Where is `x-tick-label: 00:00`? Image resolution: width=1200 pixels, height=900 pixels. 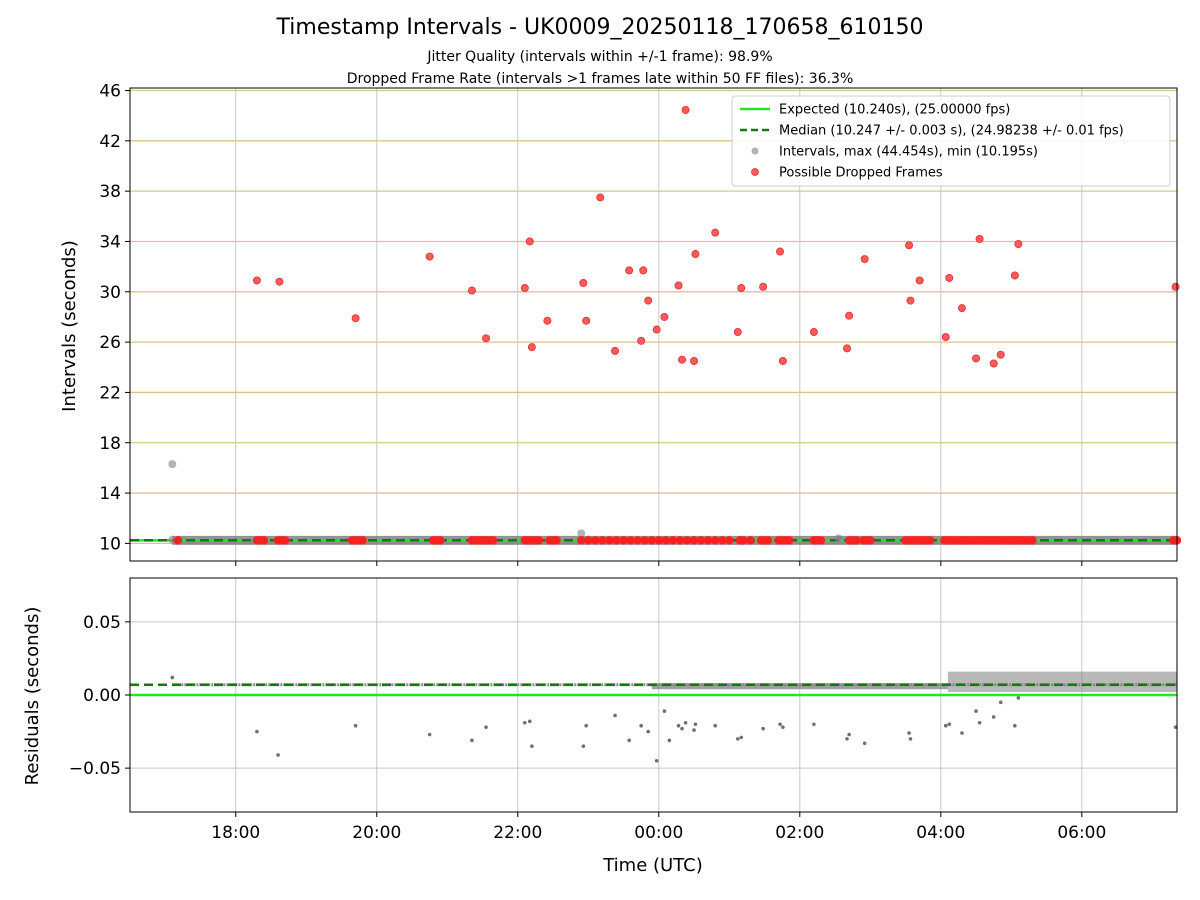
x-tick-label: 00:00 is located at coordinates (658, 833).